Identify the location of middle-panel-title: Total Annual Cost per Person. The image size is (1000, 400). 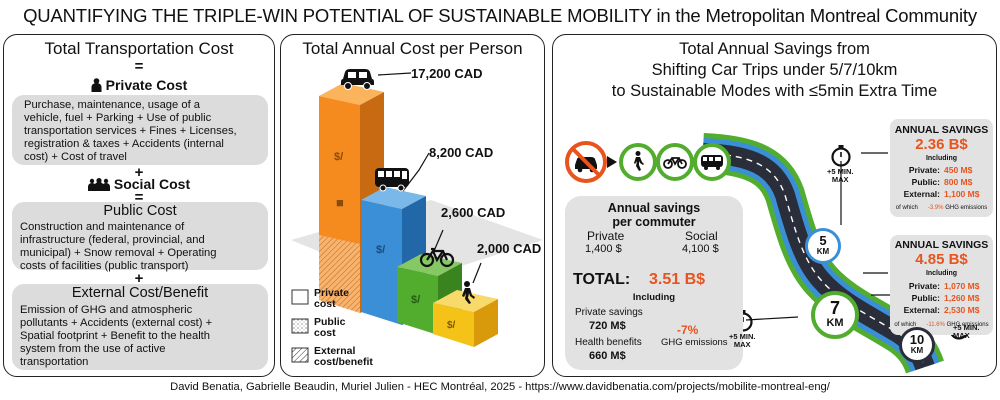
(412, 48).